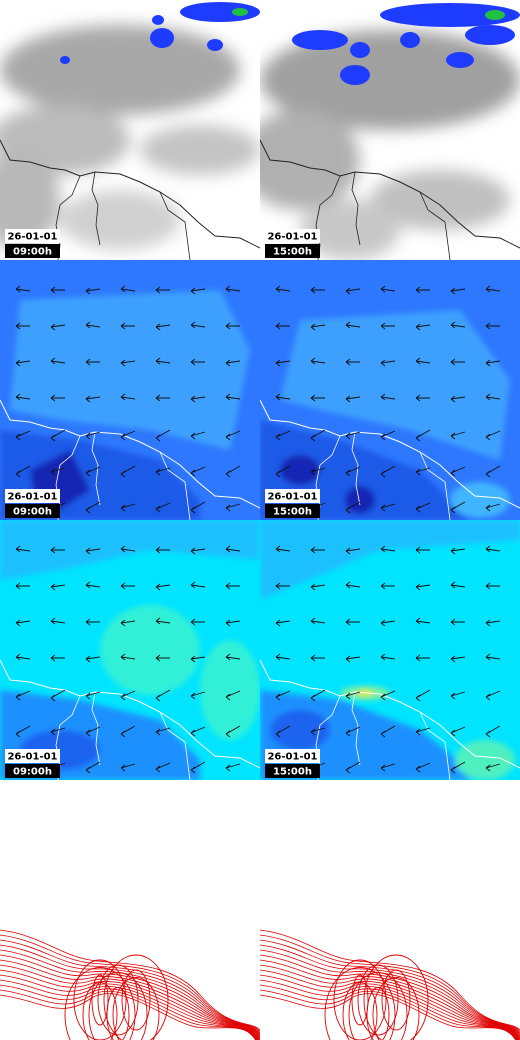 This screenshot has height=1040, width=520. What do you see at coordinates (130, 390) in the screenshot?
I see `wind-map-left` at bounding box center [130, 390].